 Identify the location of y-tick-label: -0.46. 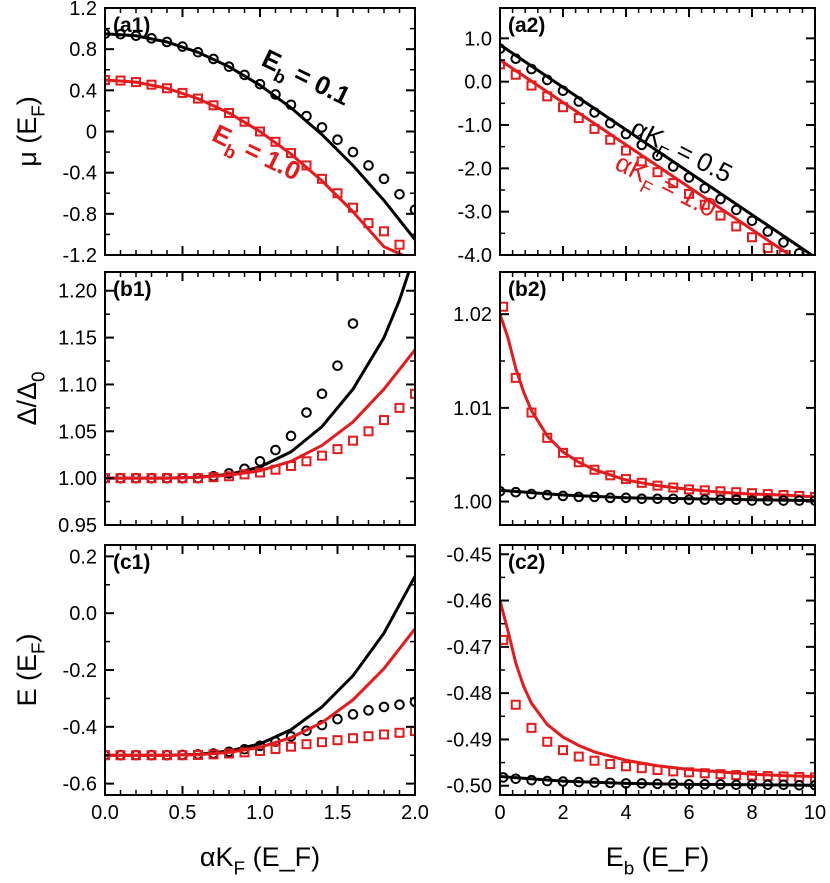
(469, 602).